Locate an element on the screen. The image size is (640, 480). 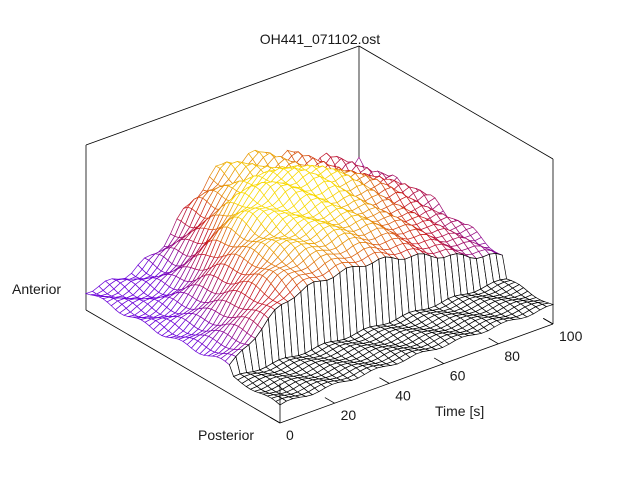
x-axis-label: Time [s] is located at coordinates (459, 411).